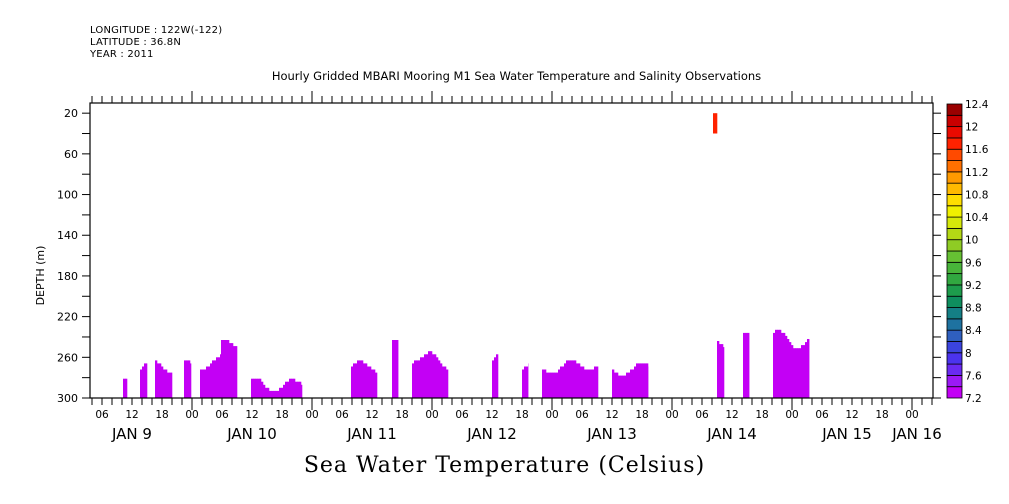 The height and width of the screenshot is (504, 1009). I want to click on colorbar-label: 7.6, so click(973, 376).